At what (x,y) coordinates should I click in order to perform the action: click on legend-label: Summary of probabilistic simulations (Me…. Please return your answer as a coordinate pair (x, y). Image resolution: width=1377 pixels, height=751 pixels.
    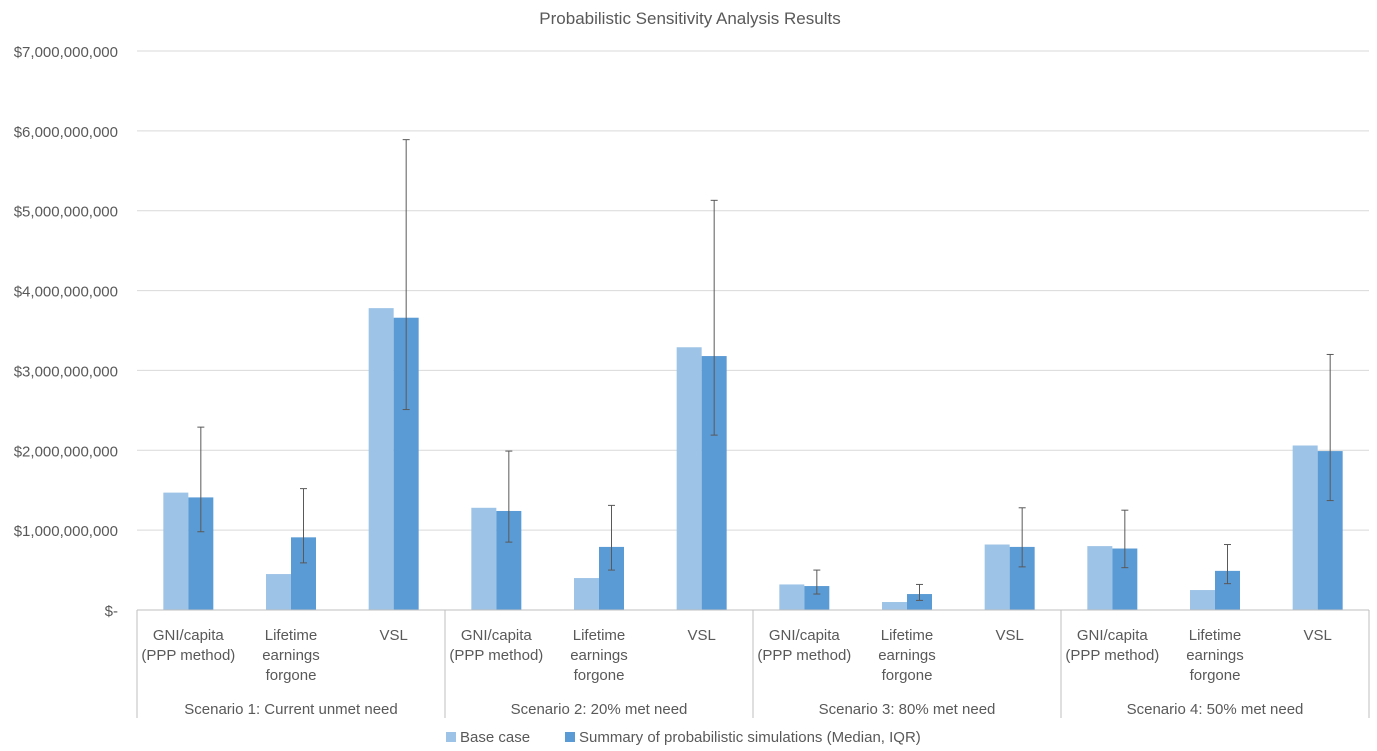
    Looking at the image, I should click on (750, 737).